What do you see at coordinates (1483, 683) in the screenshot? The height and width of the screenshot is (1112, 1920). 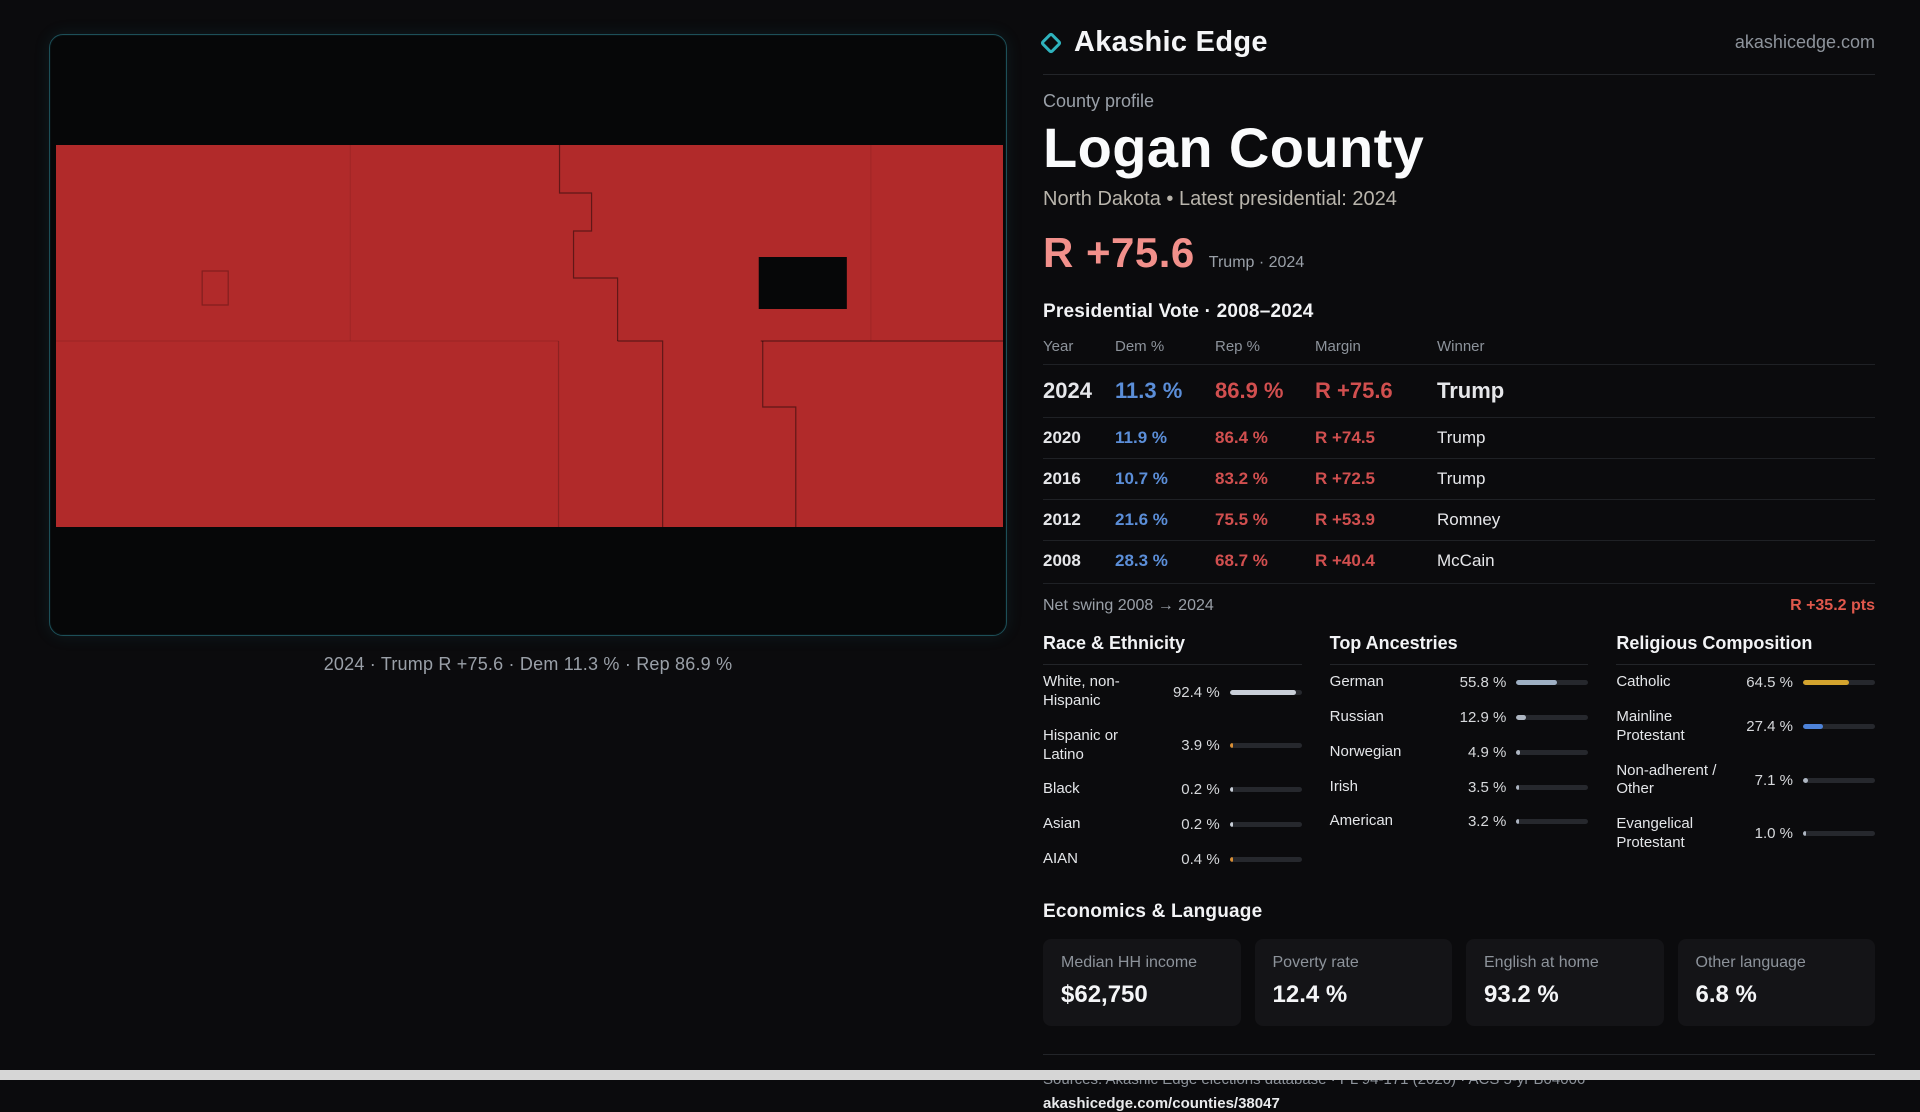 I see `demo-value: 55.8 %` at bounding box center [1483, 683].